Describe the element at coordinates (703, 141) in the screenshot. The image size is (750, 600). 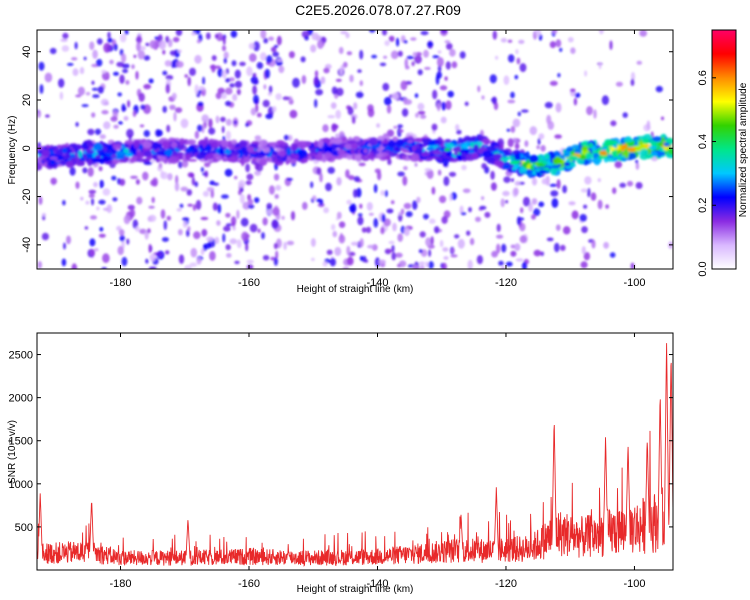
I see `colorbar-tick-label: 0.4` at that location.